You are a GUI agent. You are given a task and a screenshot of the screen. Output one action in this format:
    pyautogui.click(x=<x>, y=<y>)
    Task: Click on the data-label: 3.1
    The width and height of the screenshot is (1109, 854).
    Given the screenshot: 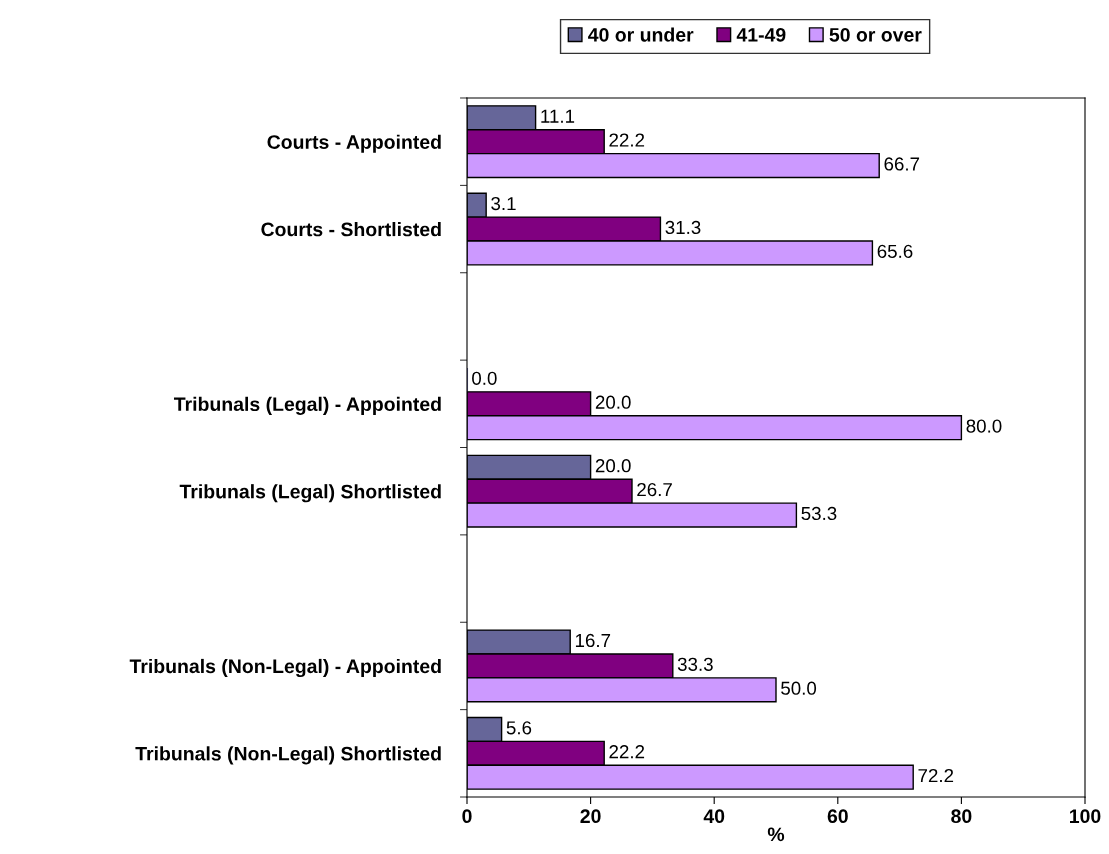 What is the action you would take?
    pyautogui.click(x=503, y=203)
    